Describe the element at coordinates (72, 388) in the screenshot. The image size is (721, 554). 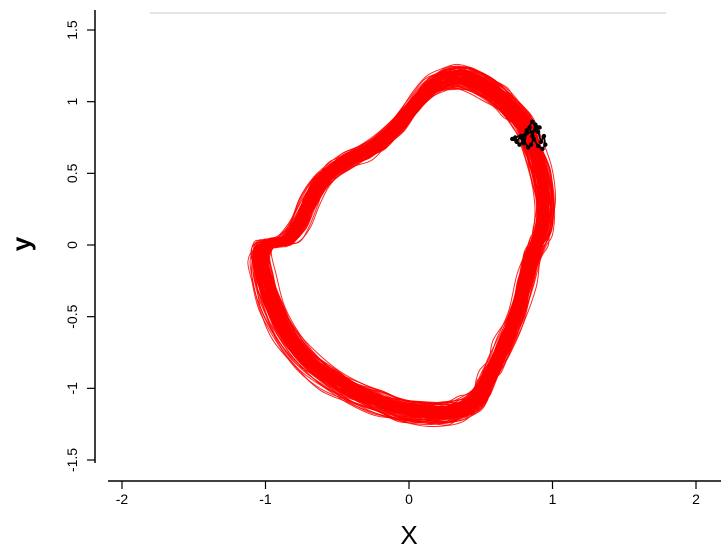
I see `y-tick-label: -1` at that location.